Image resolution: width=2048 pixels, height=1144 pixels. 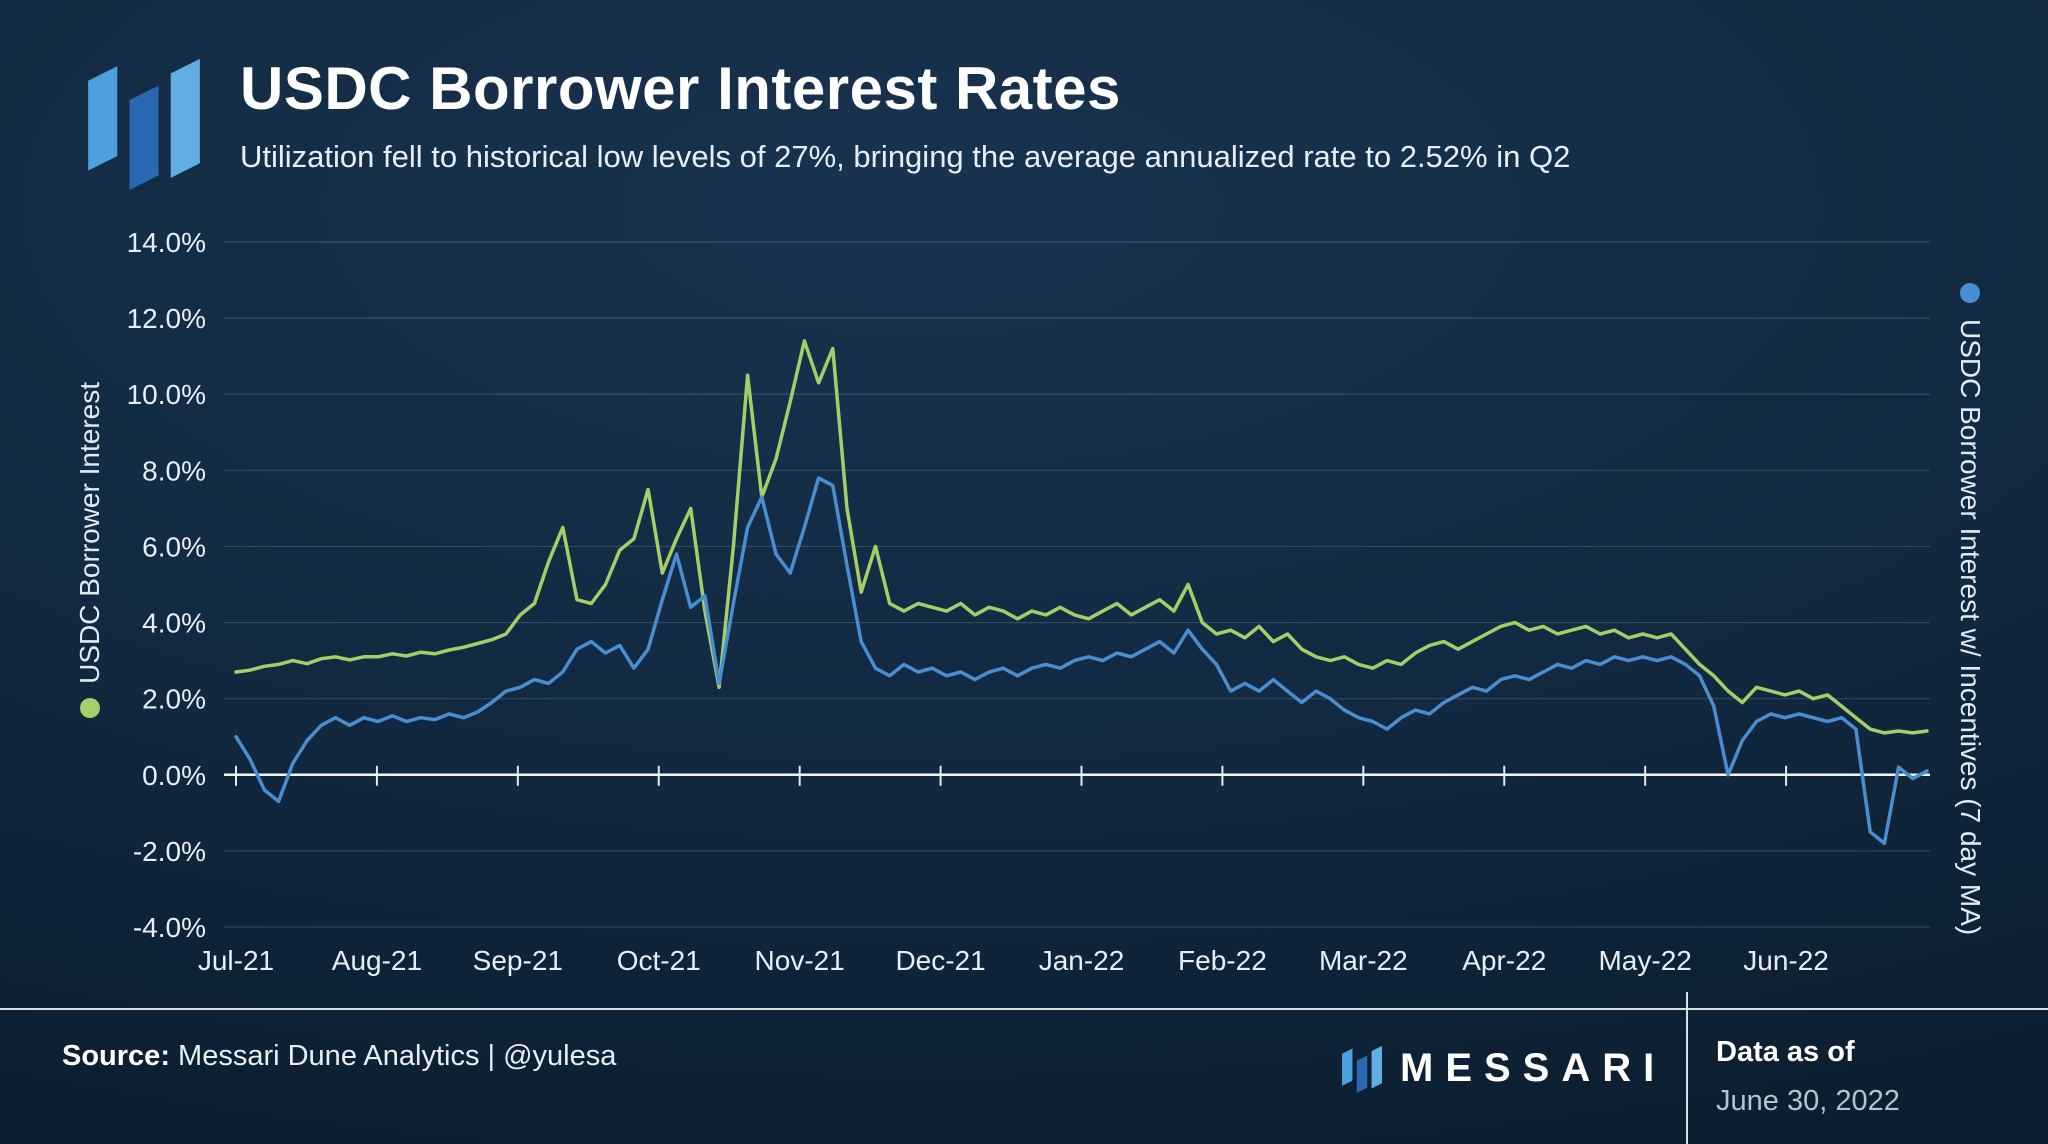 What do you see at coordinates (174, 775) in the screenshot?
I see `y-tick-label: 0.0%` at bounding box center [174, 775].